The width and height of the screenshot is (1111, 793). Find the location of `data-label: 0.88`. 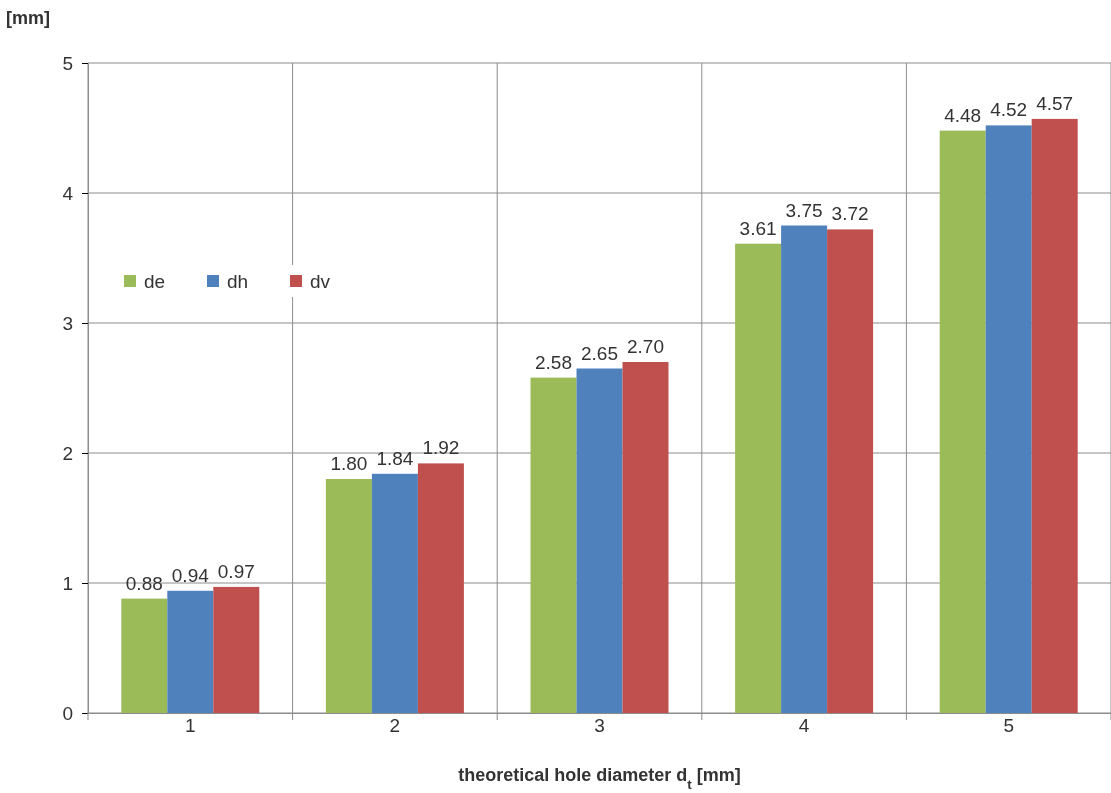

data-label: 0.88 is located at coordinates (144, 583).